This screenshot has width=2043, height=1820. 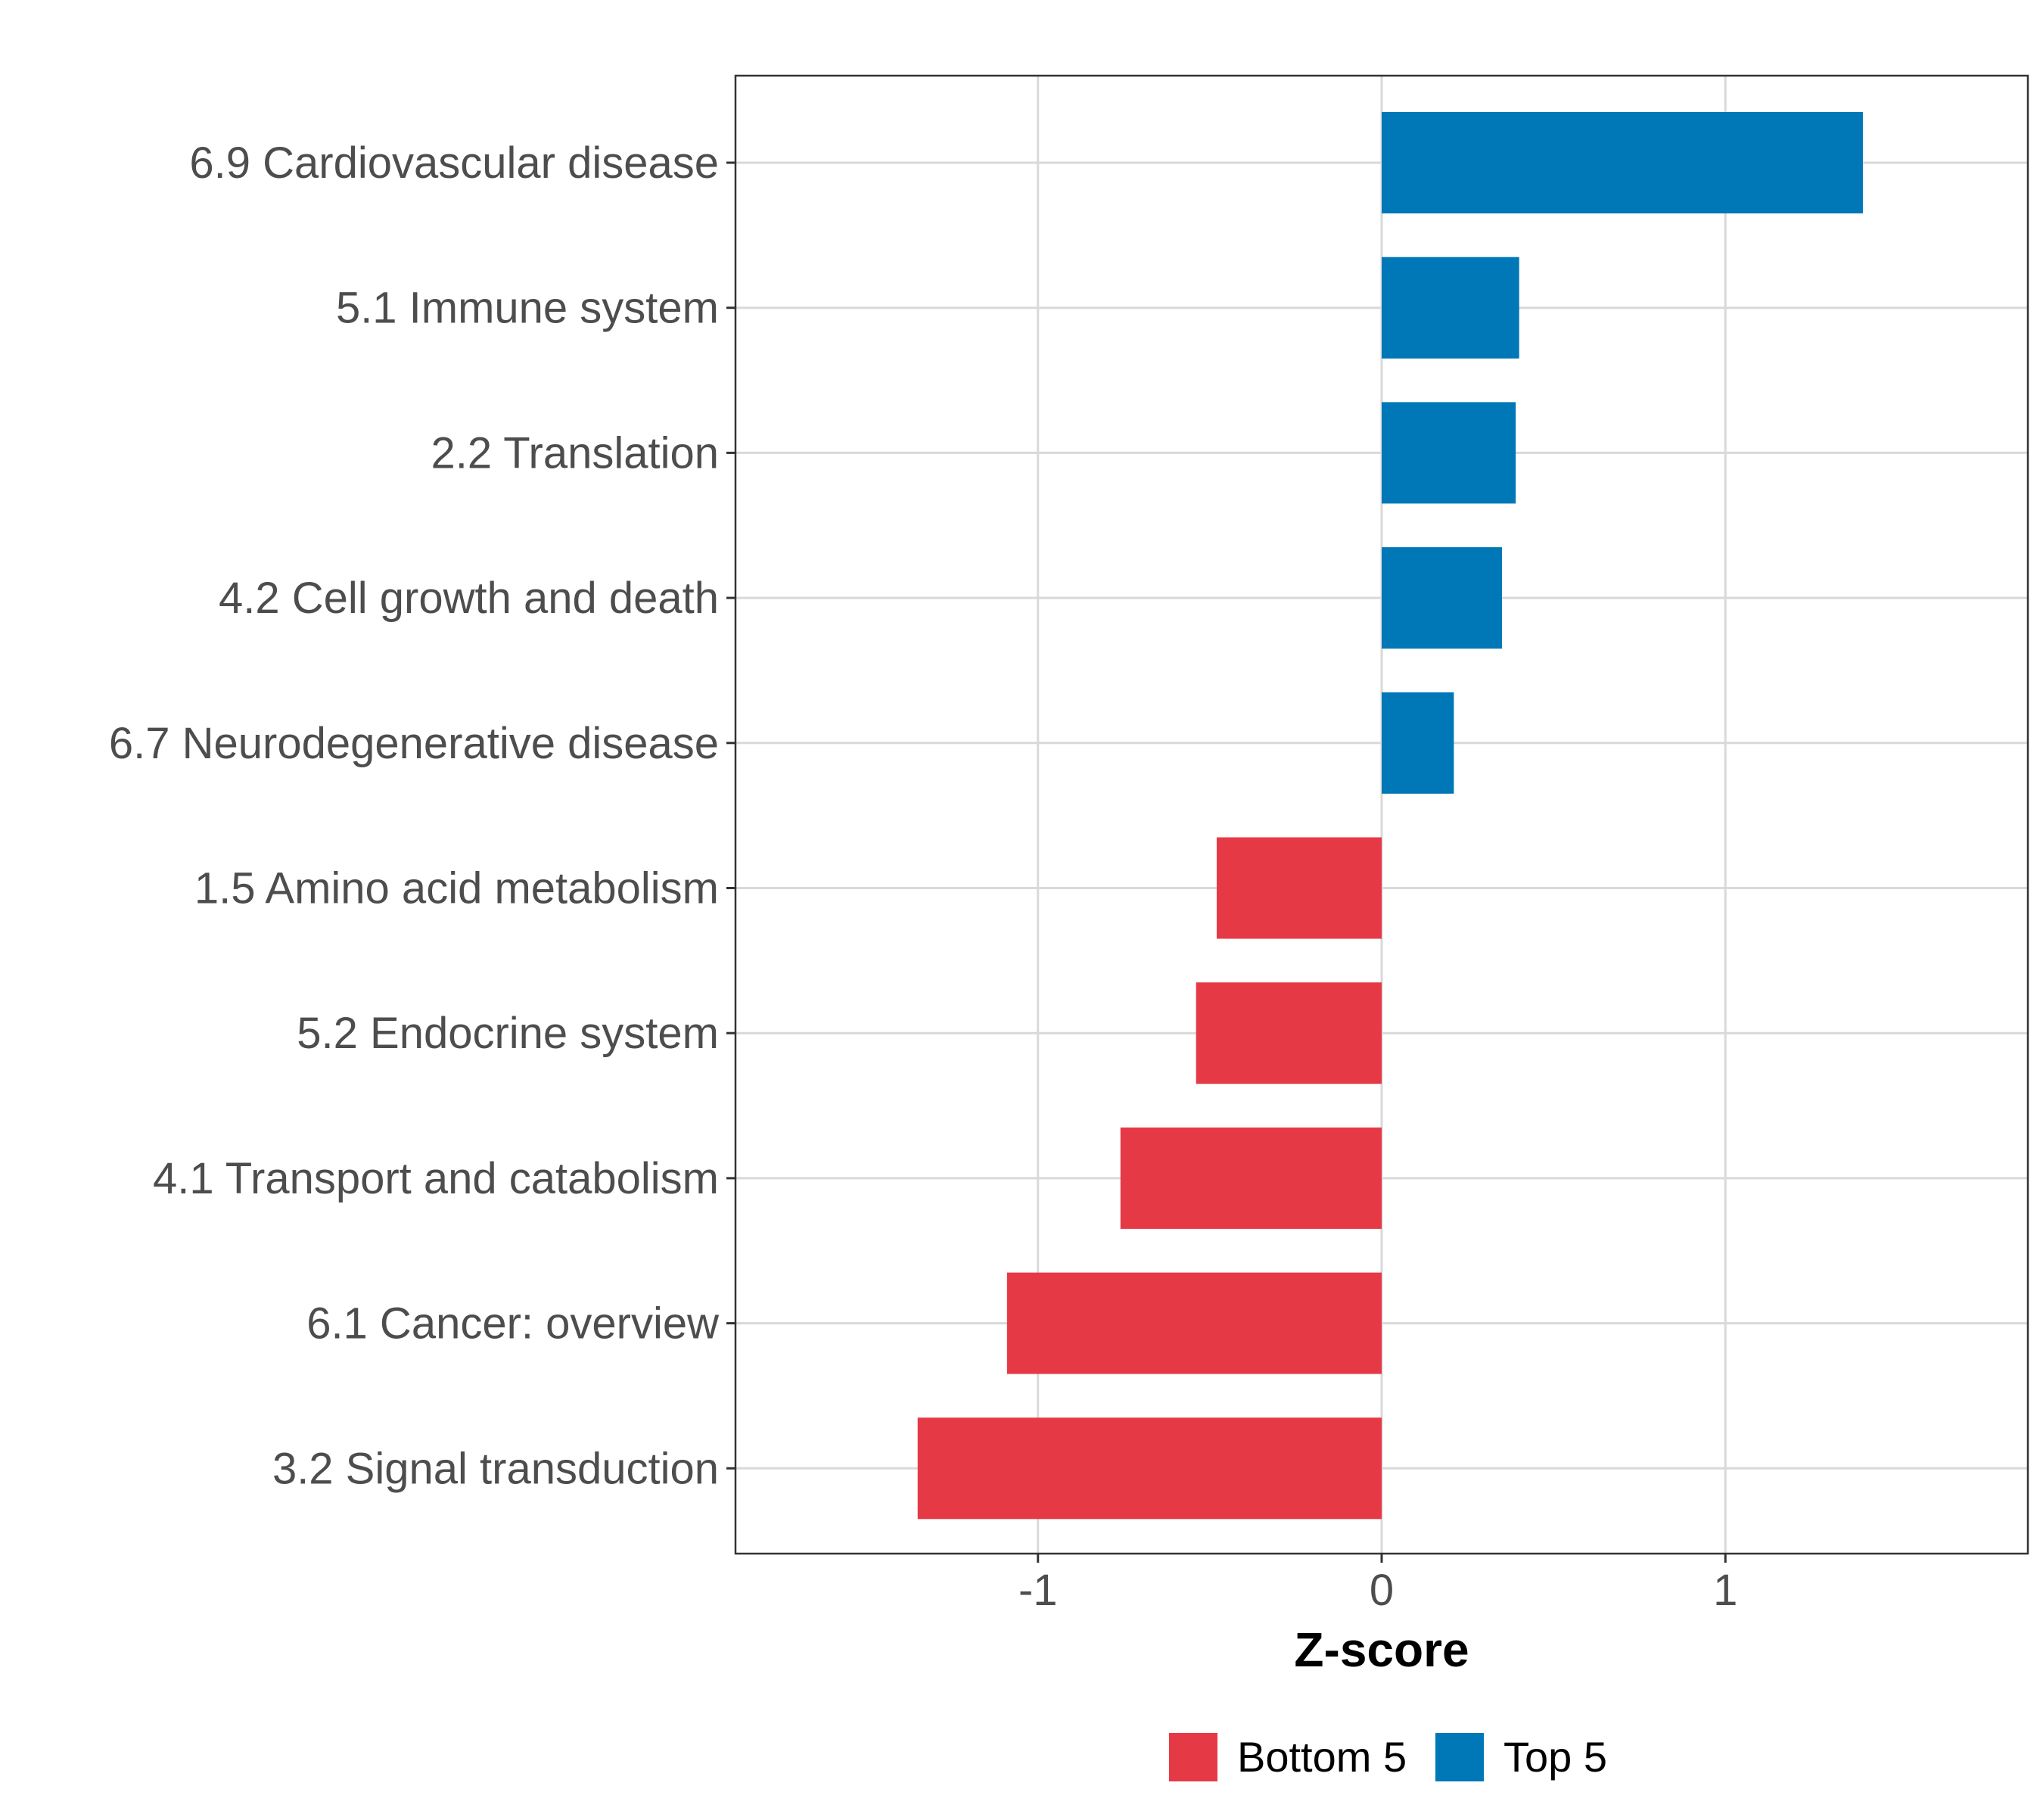 I want to click on x-tick-label: 1, so click(x=1725, y=1590).